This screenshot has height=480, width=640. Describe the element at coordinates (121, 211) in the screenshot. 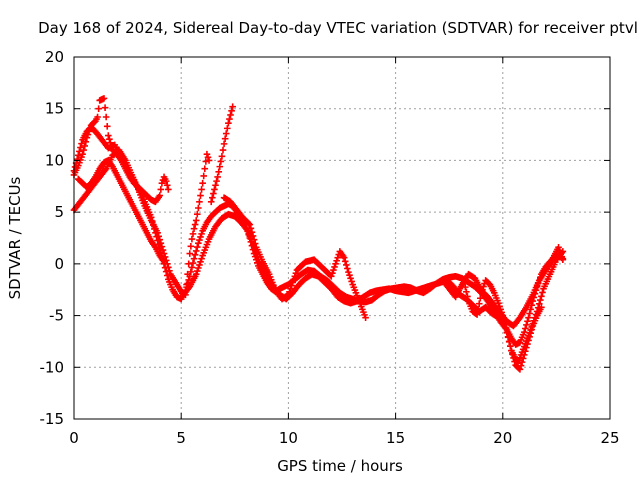

I see `series-track-d` at that location.